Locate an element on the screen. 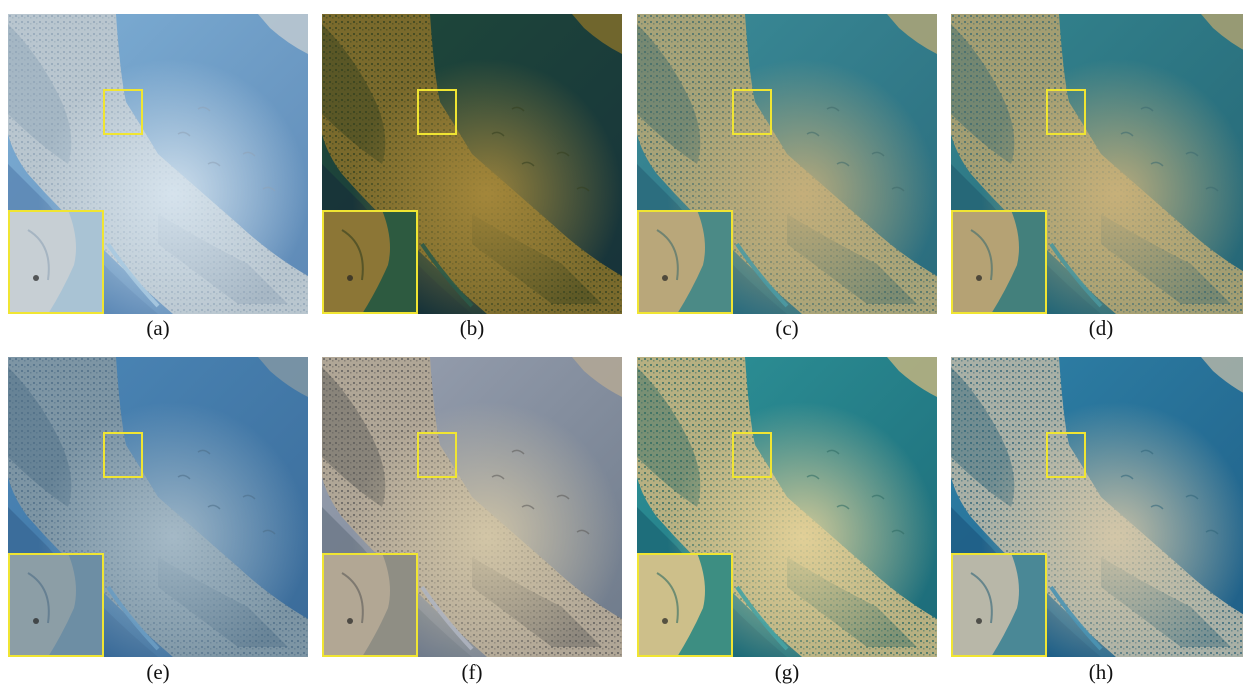  panel-caption: (d) is located at coordinates (1101, 328).